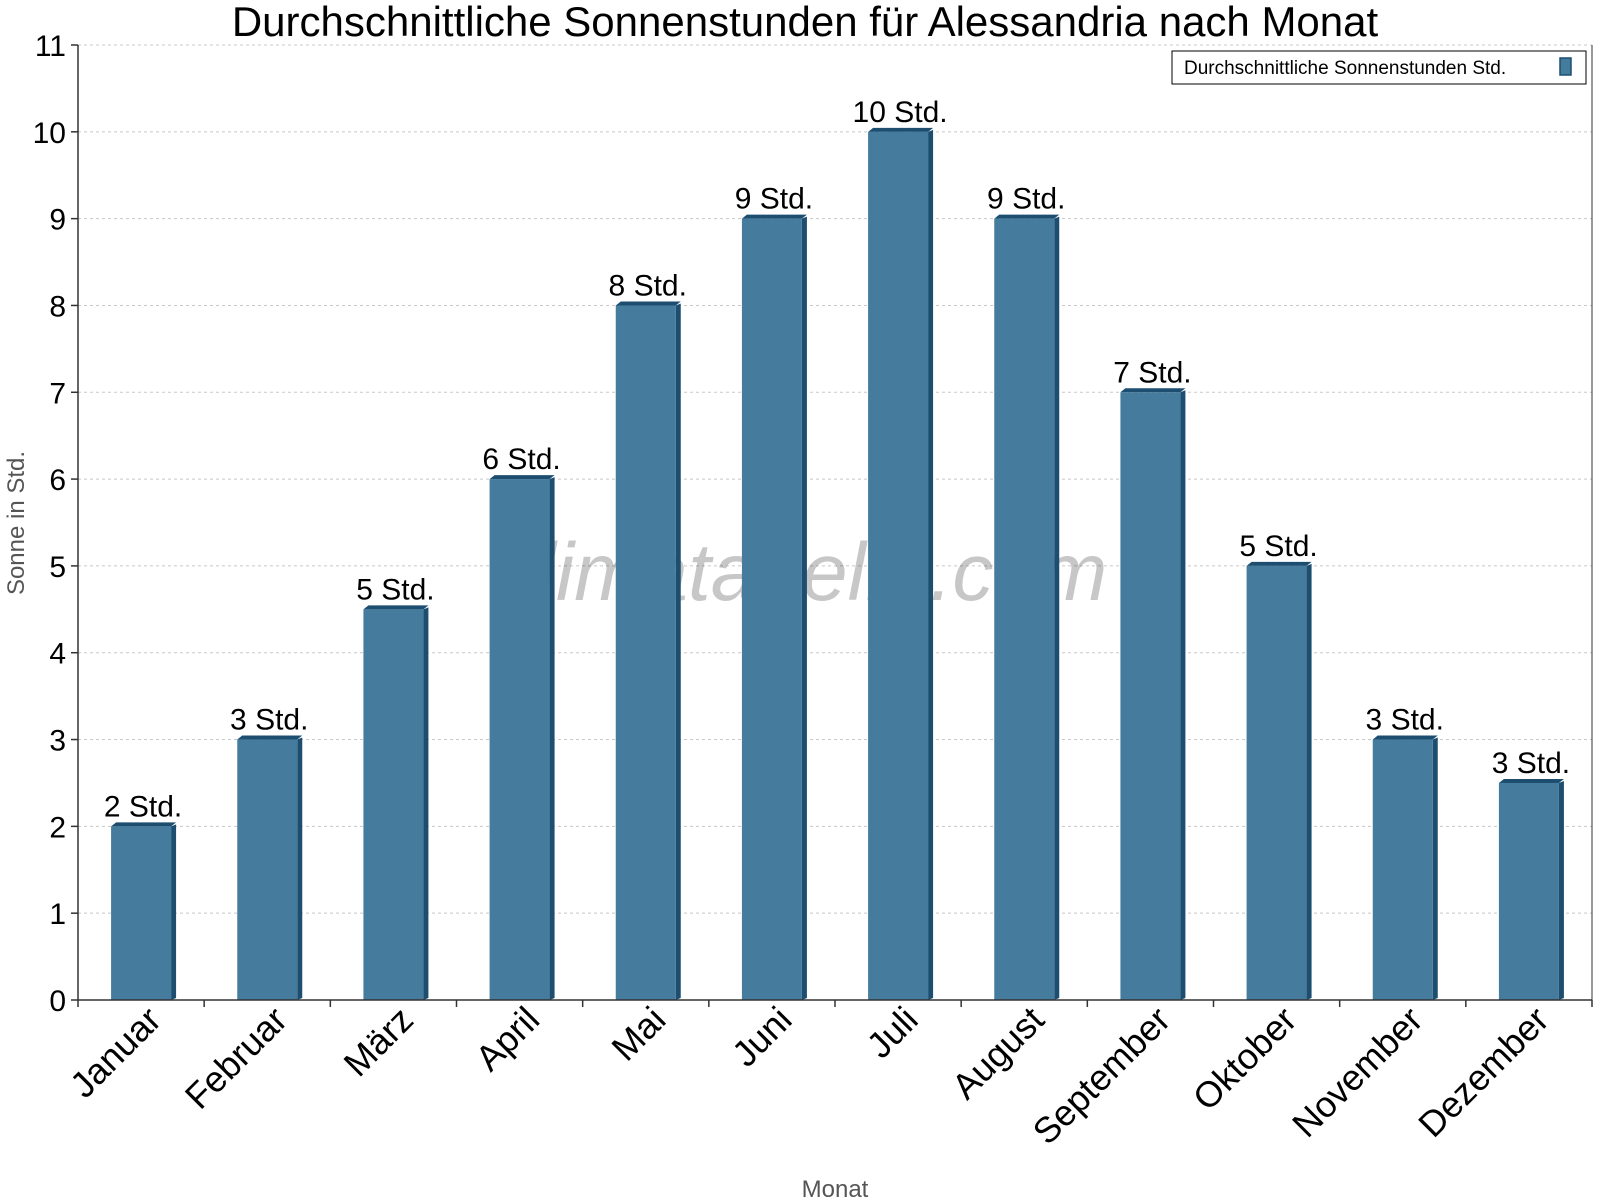 The height and width of the screenshot is (1200, 1600). What do you see at coordinates (892, 1032) in the screenshot?
I see `x-tick-label: Juli` at bounding box center [892, 1032].